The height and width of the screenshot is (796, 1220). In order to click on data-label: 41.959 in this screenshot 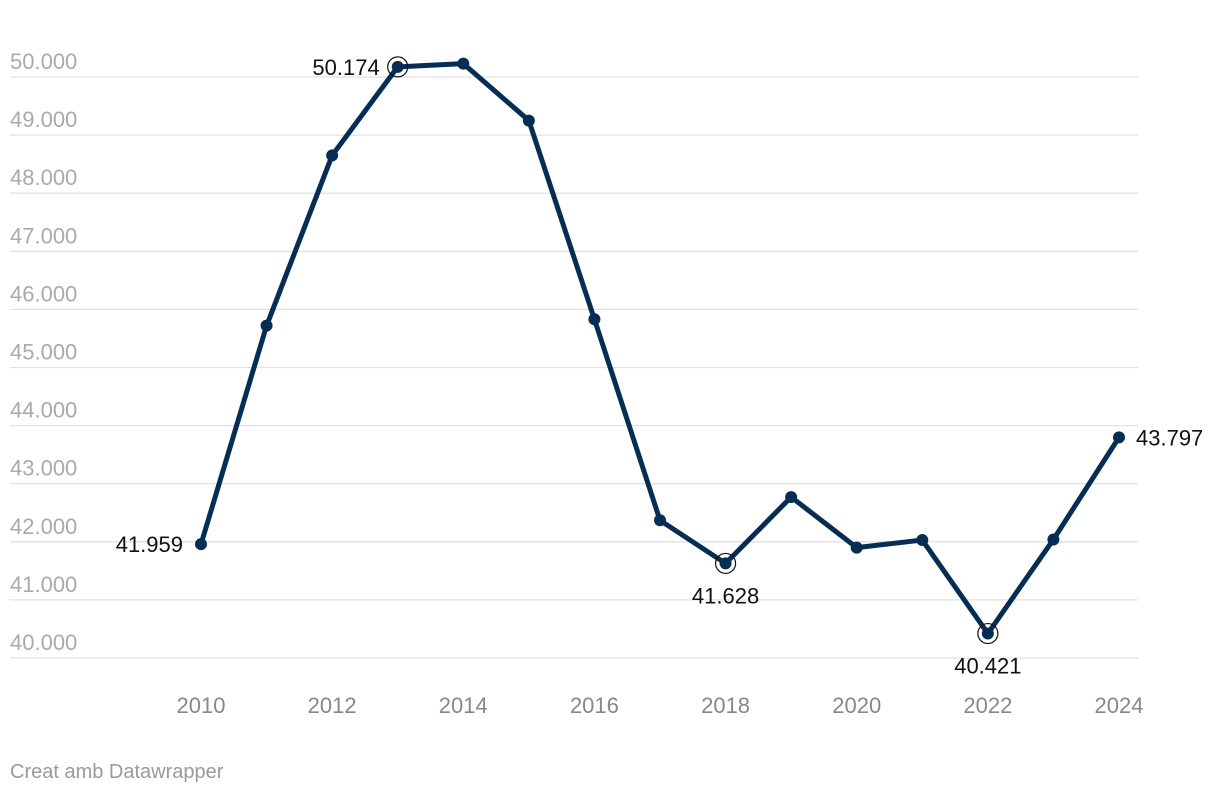, I will do `click(149, 544)`.